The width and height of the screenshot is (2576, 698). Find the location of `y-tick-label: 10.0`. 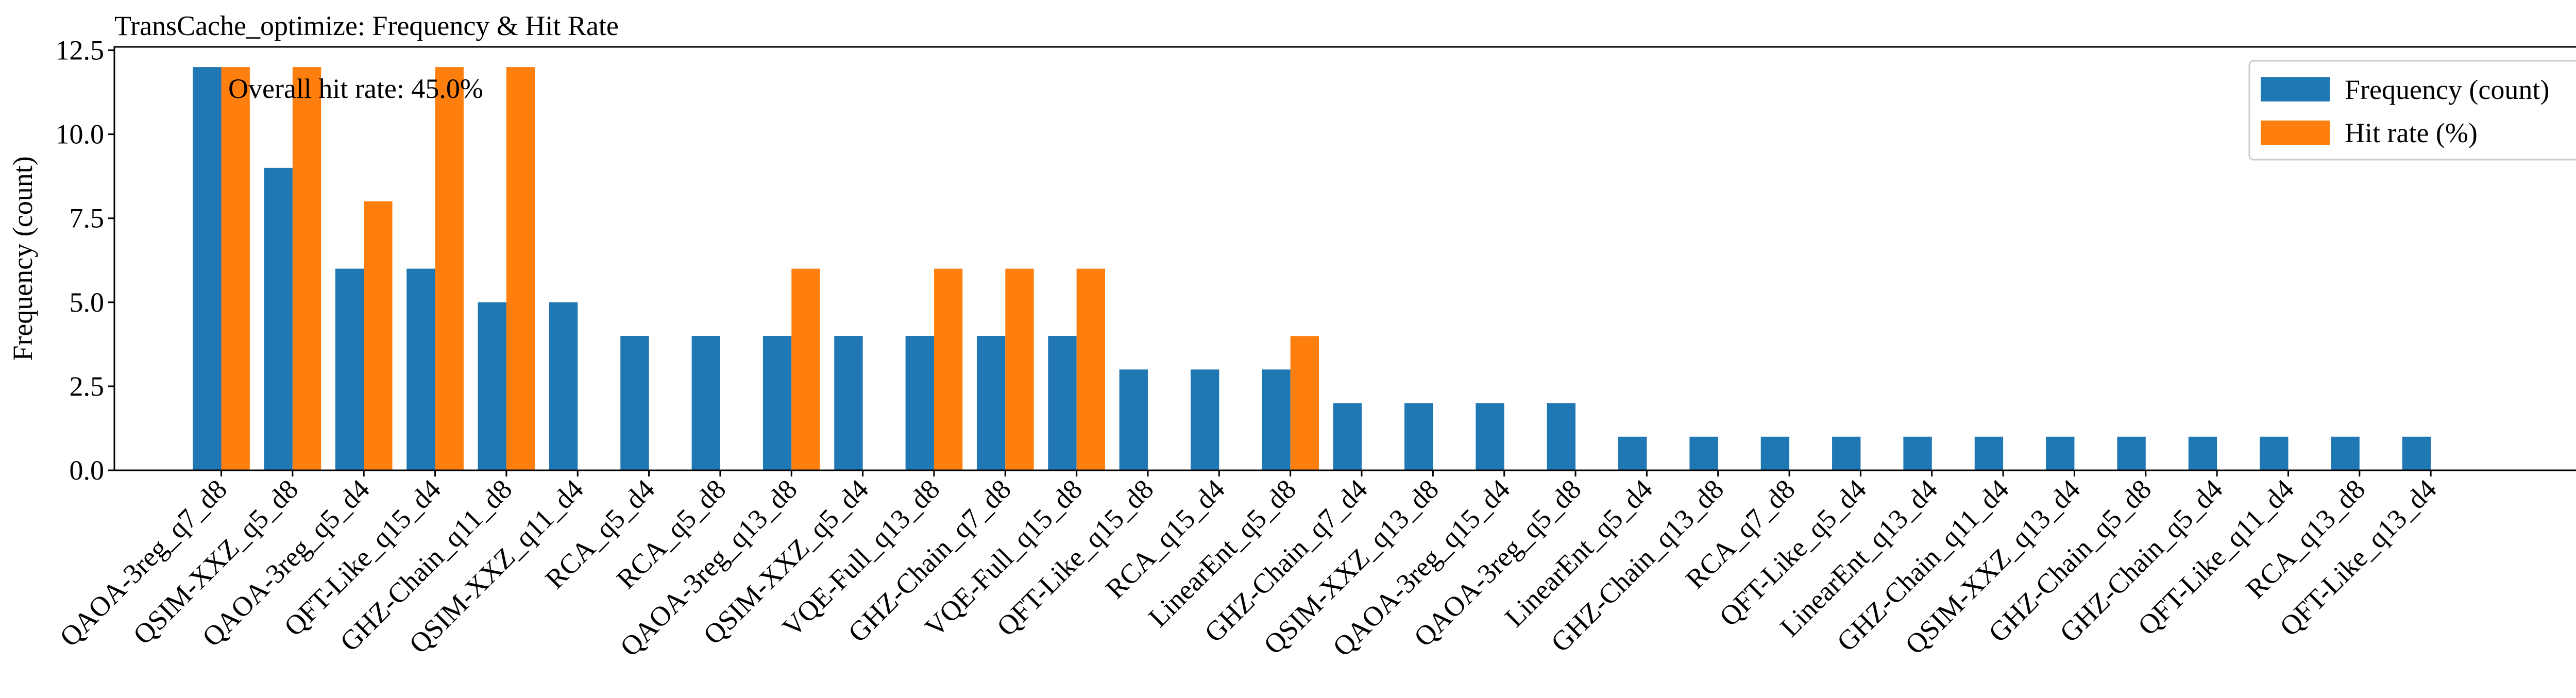

y-tick-label: 10.0 is located at coordinates (80, 134).